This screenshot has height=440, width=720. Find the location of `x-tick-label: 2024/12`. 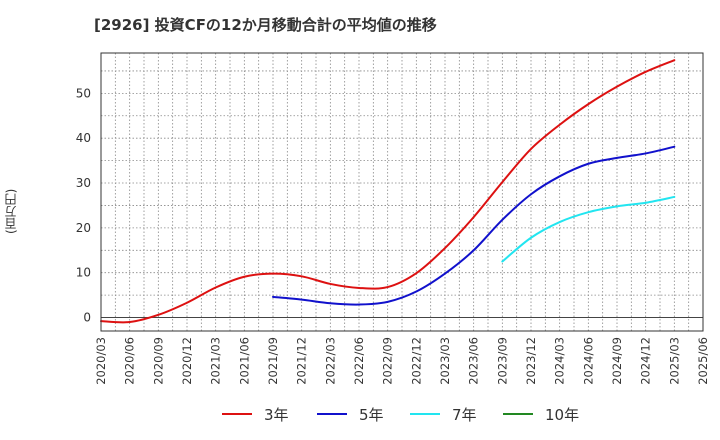

x-tick-label: 2024/12 is located at coordinates (646, 361).